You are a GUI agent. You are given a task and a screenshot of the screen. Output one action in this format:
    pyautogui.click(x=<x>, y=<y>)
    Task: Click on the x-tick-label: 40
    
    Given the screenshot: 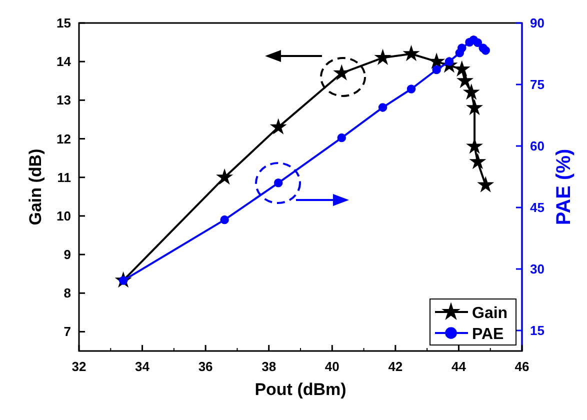 What is the action you would take?
    pyautogui.click(x=332, y=366)
    